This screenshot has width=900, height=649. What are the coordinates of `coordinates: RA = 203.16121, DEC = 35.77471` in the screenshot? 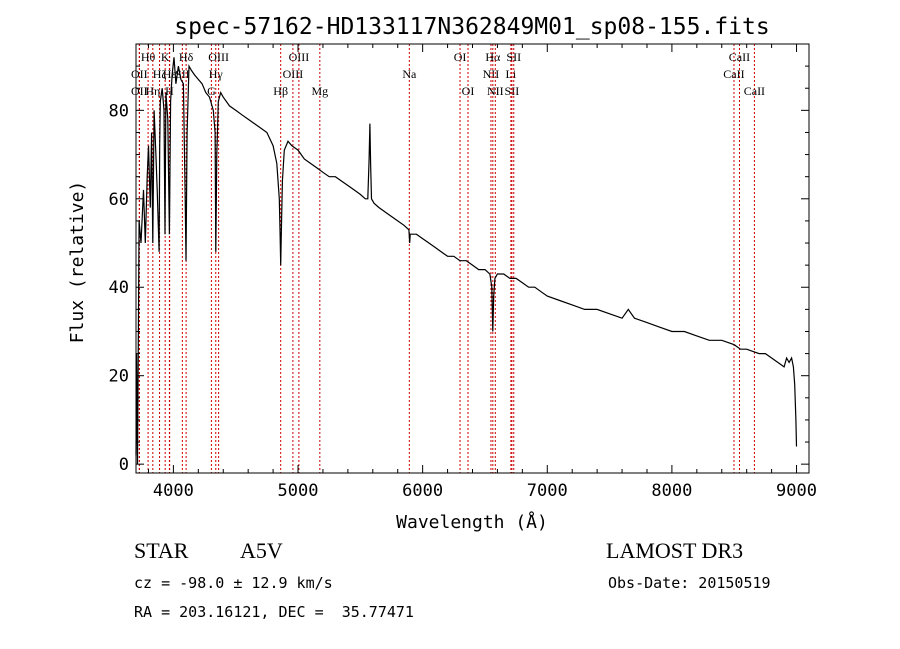 It's located at (274, 612).